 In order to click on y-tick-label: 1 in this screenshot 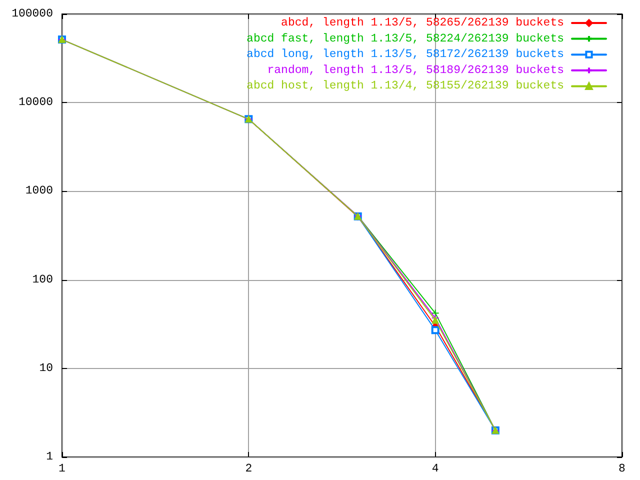, I will do `click(50, 457)`.